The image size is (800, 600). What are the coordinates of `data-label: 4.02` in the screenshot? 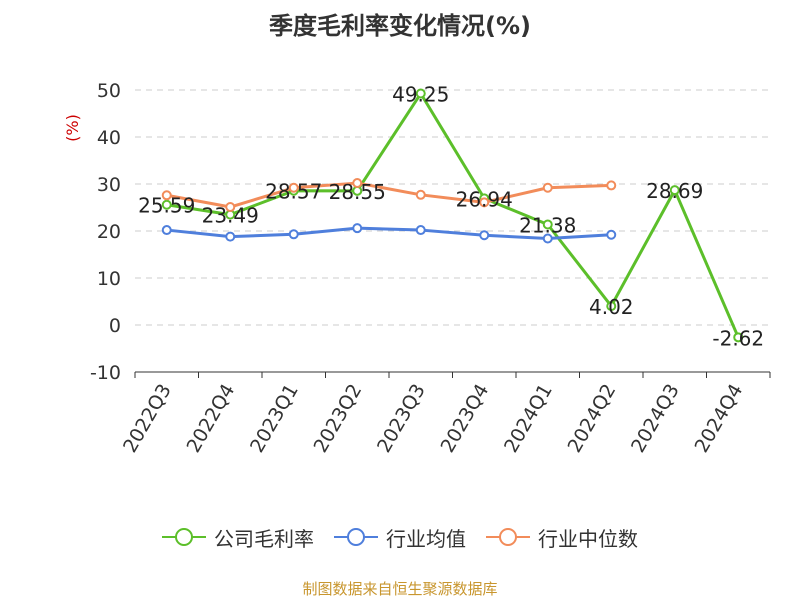 It's located at (611, 307).